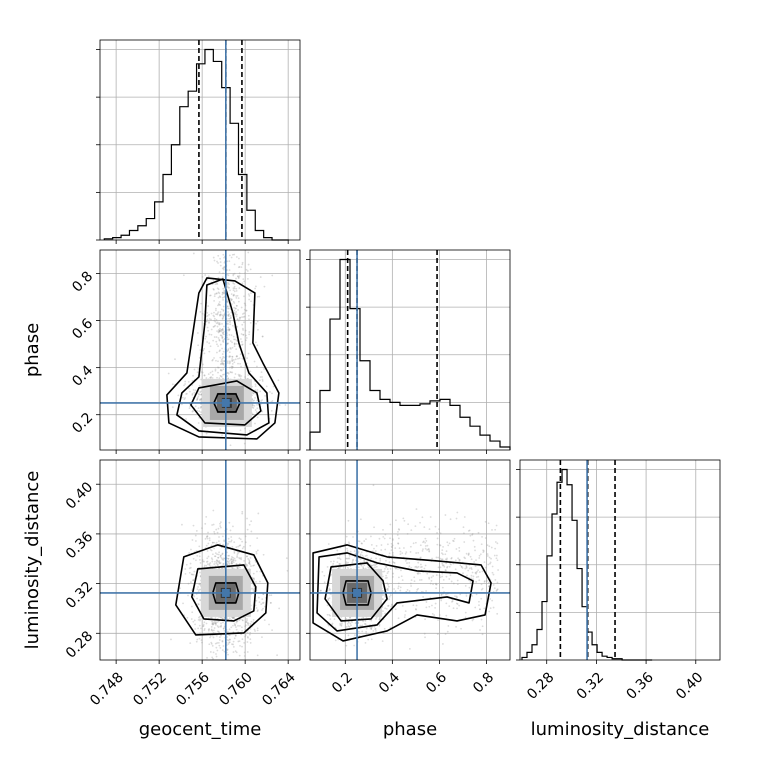 The image size is (760, 760). What do you see at coordinates (410, 354) in the screenshot?
I see `histogram-phase` at bounding box center [410, 354].